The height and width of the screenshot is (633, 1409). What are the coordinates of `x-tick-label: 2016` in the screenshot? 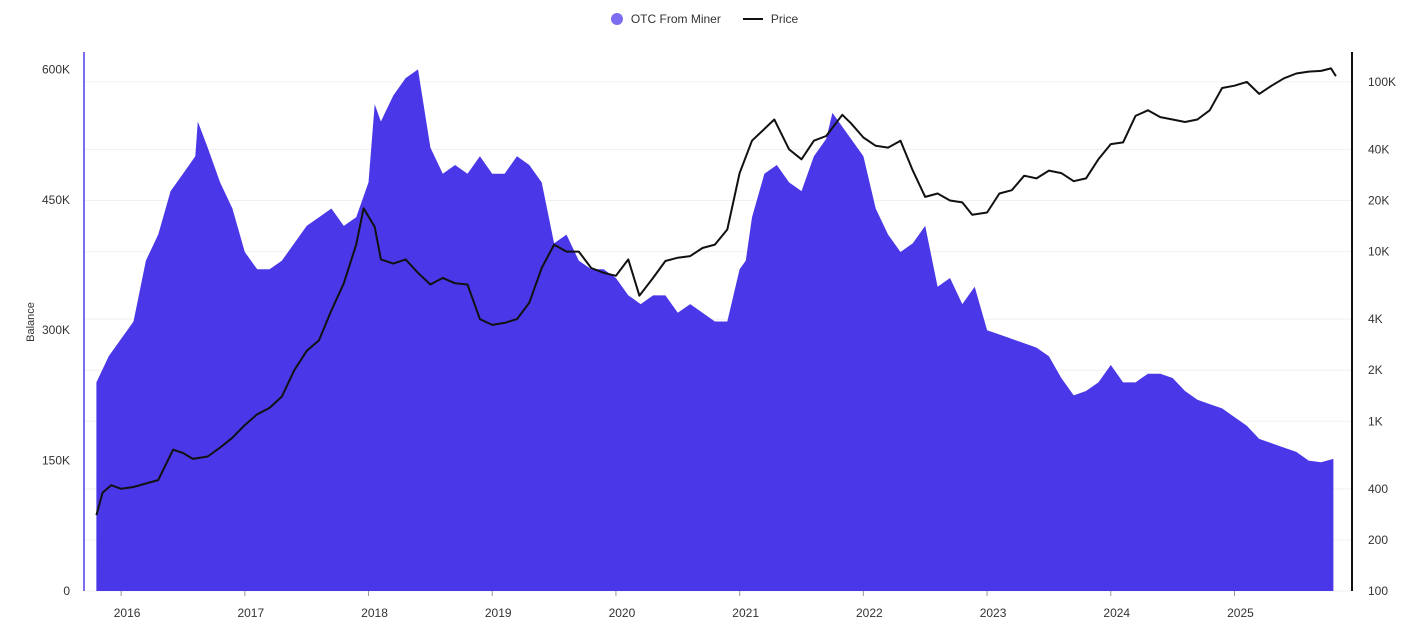 It's located at (127, 613).